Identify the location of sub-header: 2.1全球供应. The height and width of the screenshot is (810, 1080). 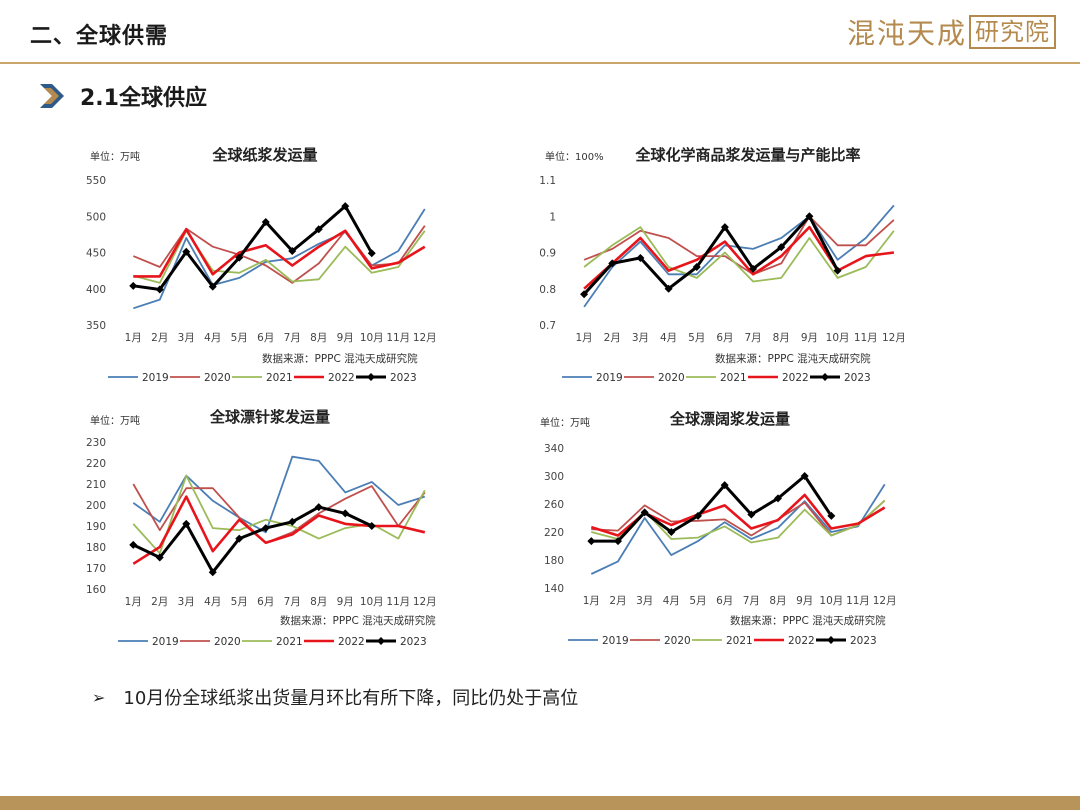
(122, 96).